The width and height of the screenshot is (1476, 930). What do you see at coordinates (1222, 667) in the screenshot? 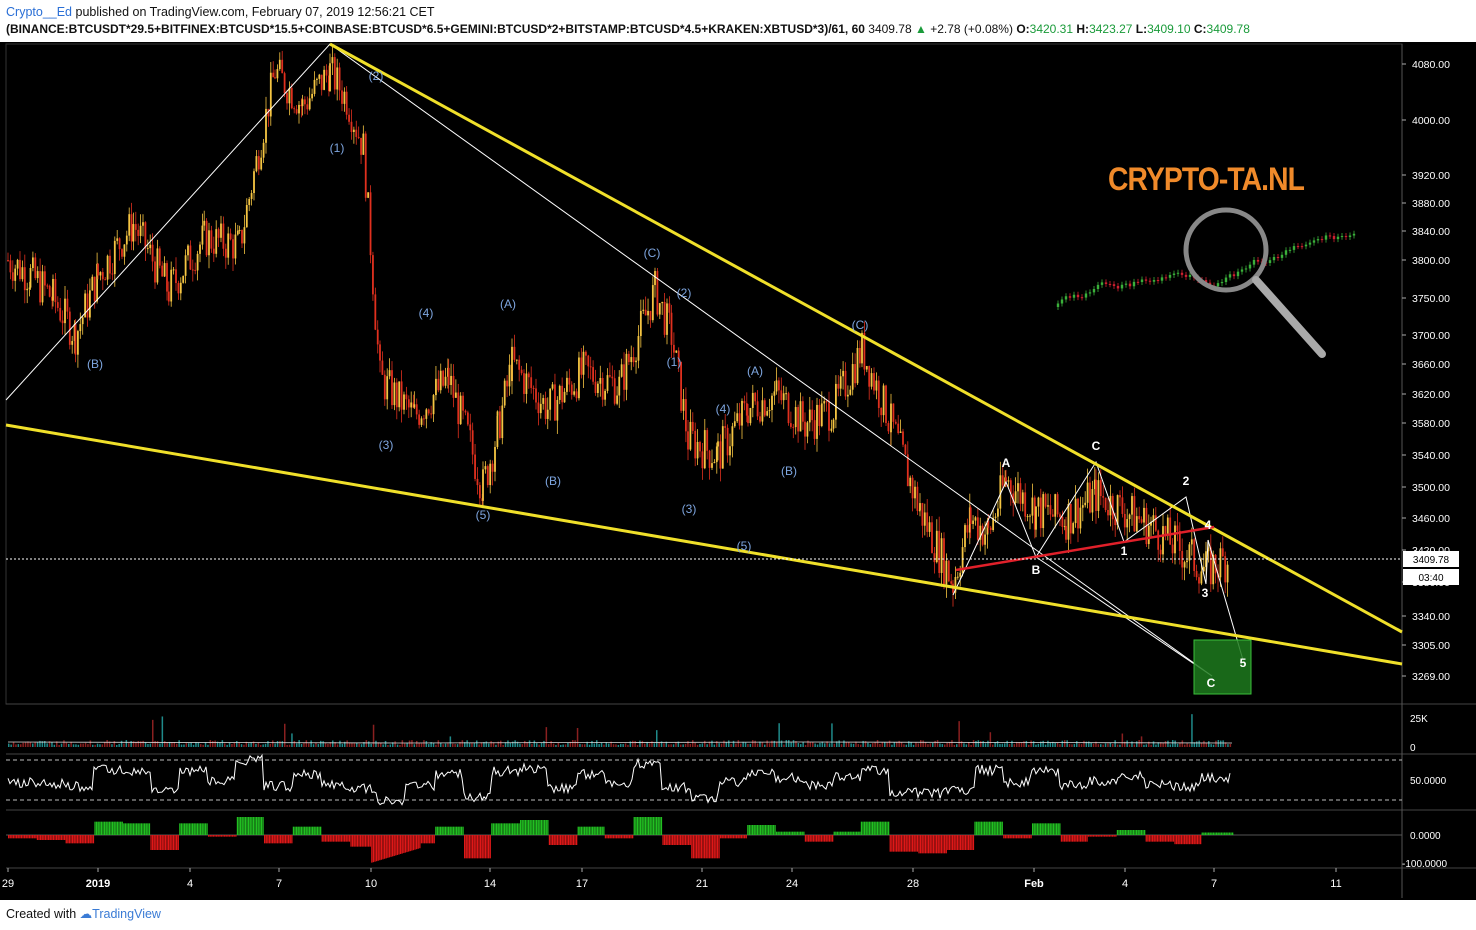
I see `target-box` at bounding box center [1222, 667].